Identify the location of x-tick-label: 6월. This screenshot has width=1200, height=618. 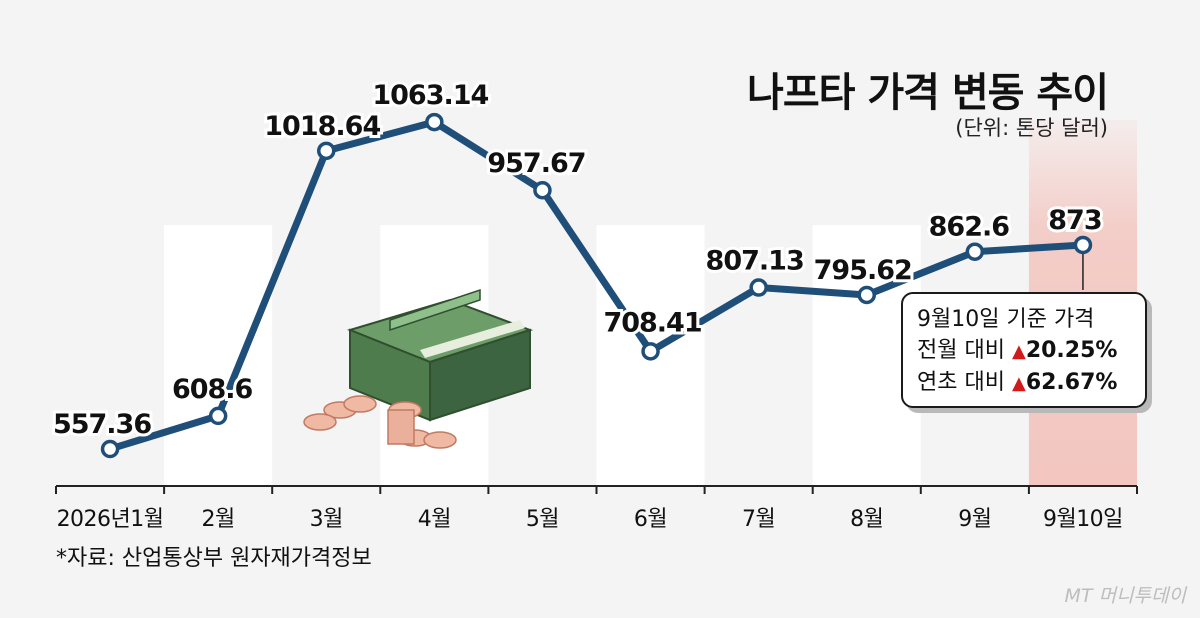
(650, 519).